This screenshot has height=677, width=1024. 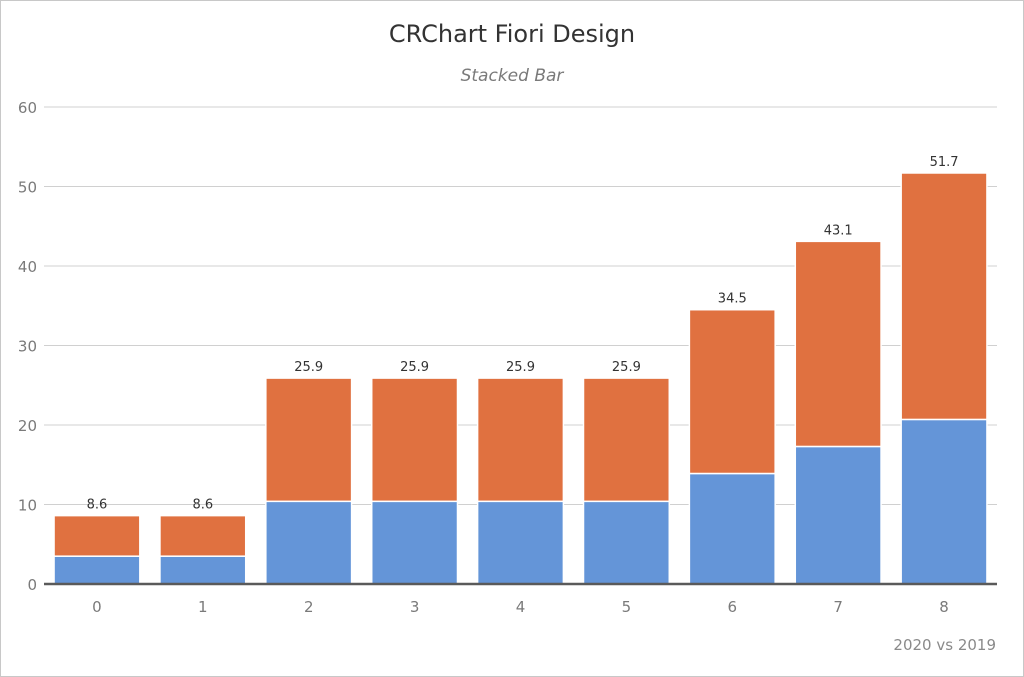 I want to click on x-tick-label: 2, so click(x=309, y=607).